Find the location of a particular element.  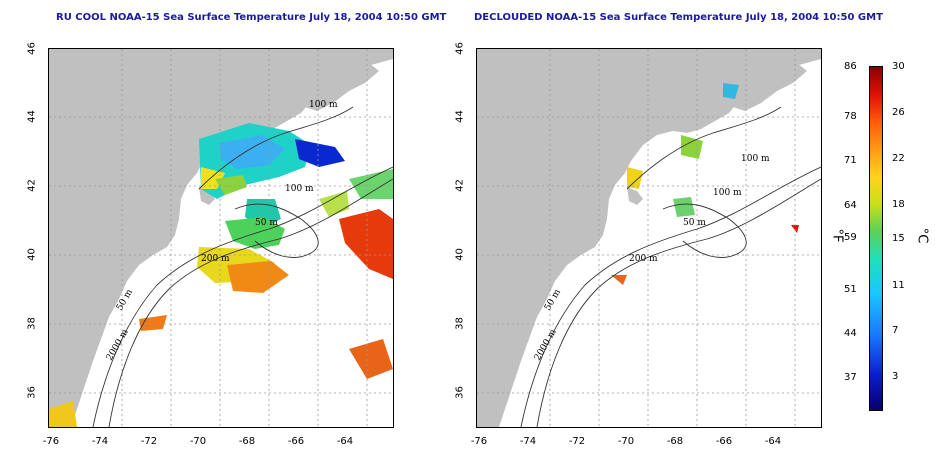

temperature-colorbar is located at coordinates (876, 238).